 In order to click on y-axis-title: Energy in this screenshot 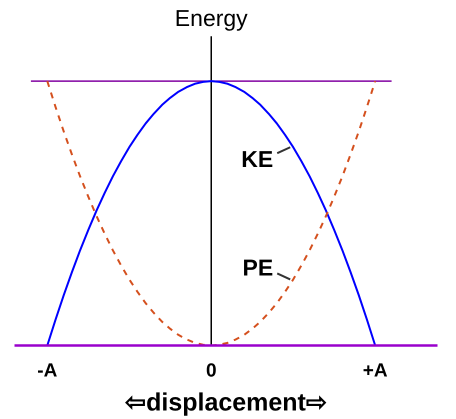, I will do `click(211, 18)`.